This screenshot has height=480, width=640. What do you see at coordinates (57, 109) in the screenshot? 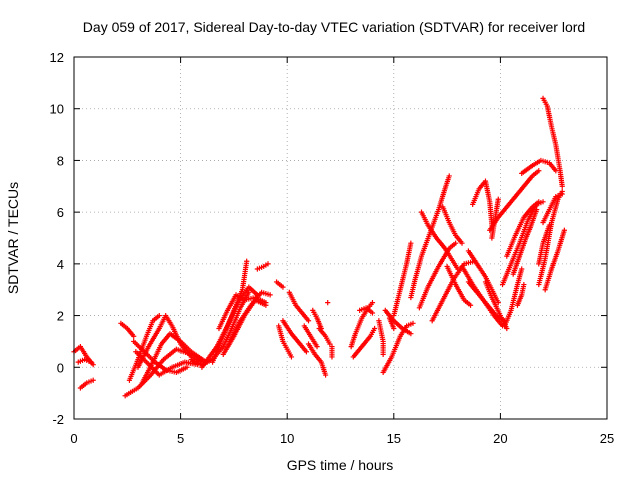
I see `y-tick-label: 10` at bounding box center [57, 109].